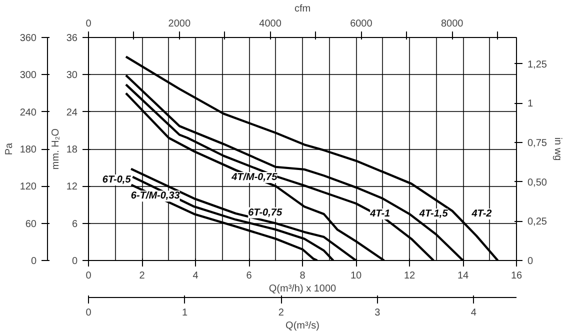 Image resolution: width=565 pixels, height=334 pixels. I want to click on y2-tick-label: 0,50, so click(538, 182).